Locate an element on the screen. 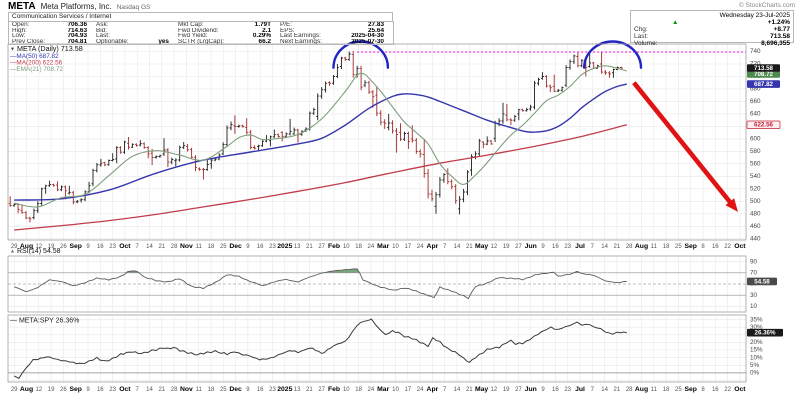  price-axis-tick: 540 is located at coordinates (755, 176).